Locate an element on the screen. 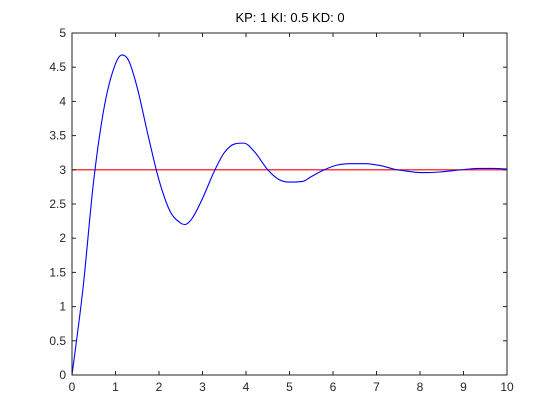  x-tick-label: 10 is located at coordinates (507, 387).